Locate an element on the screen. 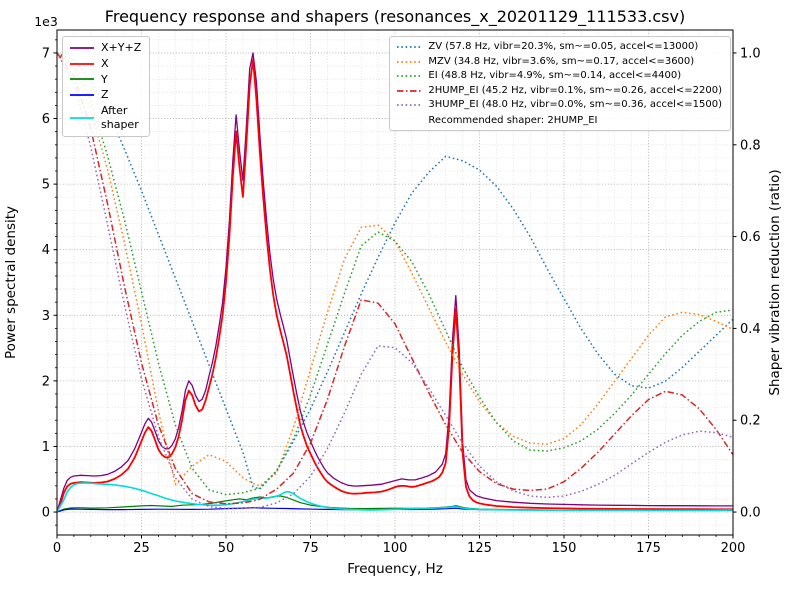  legend-swatch-2hump-ei is located at coordinates (409, 90).